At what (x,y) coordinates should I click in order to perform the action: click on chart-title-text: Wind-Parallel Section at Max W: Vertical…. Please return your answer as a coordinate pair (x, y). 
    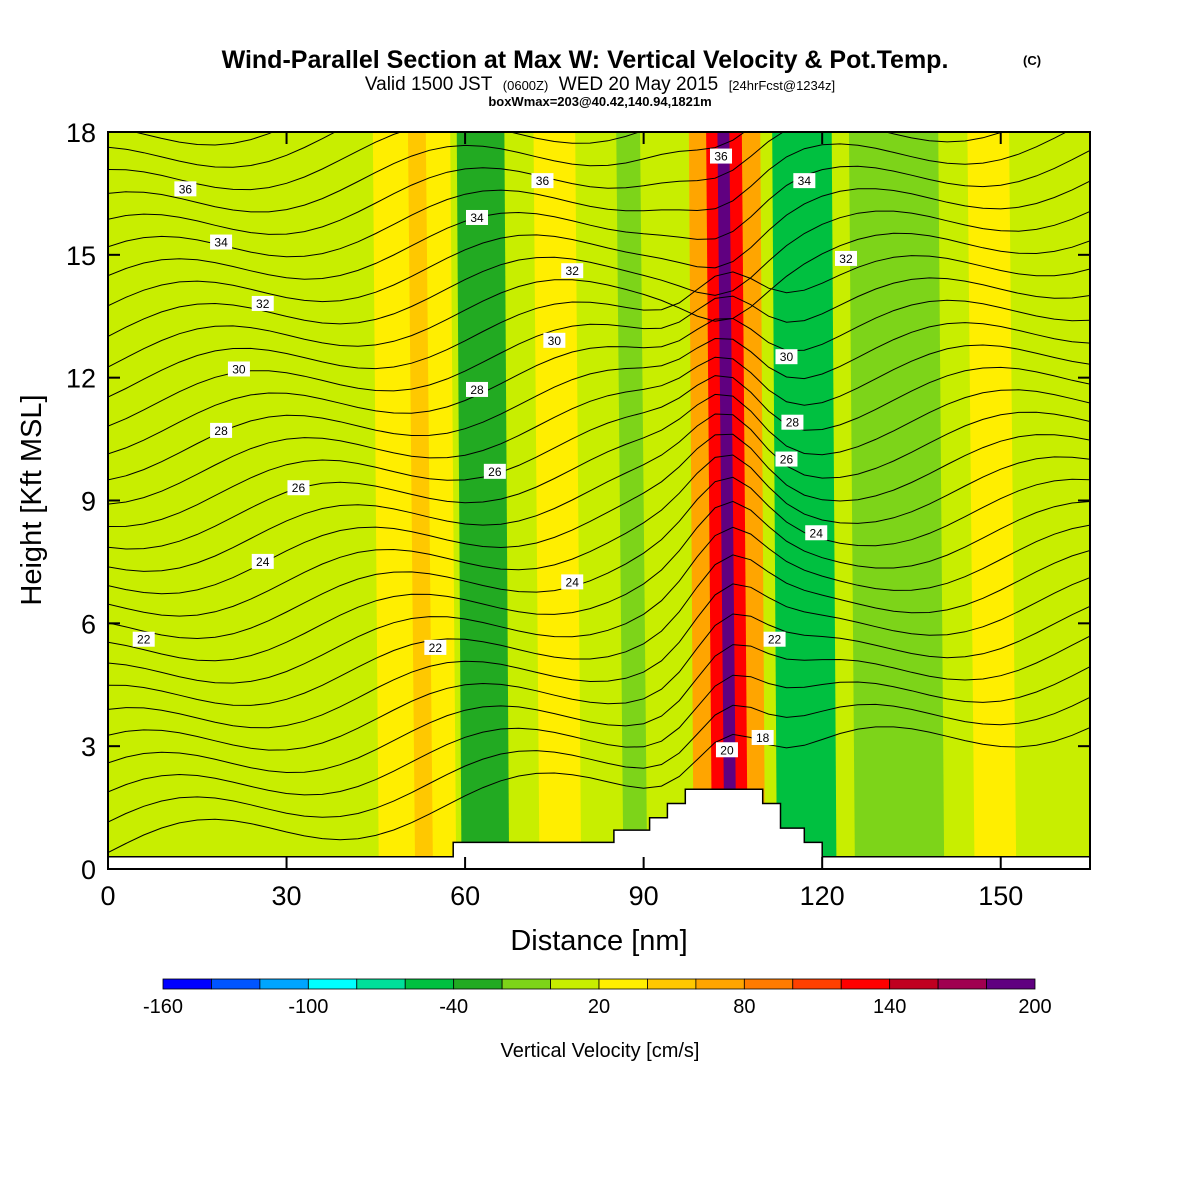
    Looking at the image, I should click on (585, 60).